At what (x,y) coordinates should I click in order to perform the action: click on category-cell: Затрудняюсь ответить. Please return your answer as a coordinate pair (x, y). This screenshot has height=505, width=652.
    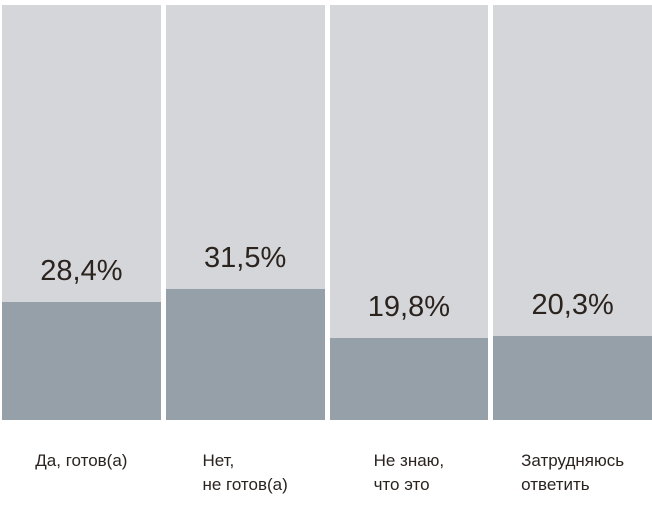
    Looking at the image, I should click on (572, 473).